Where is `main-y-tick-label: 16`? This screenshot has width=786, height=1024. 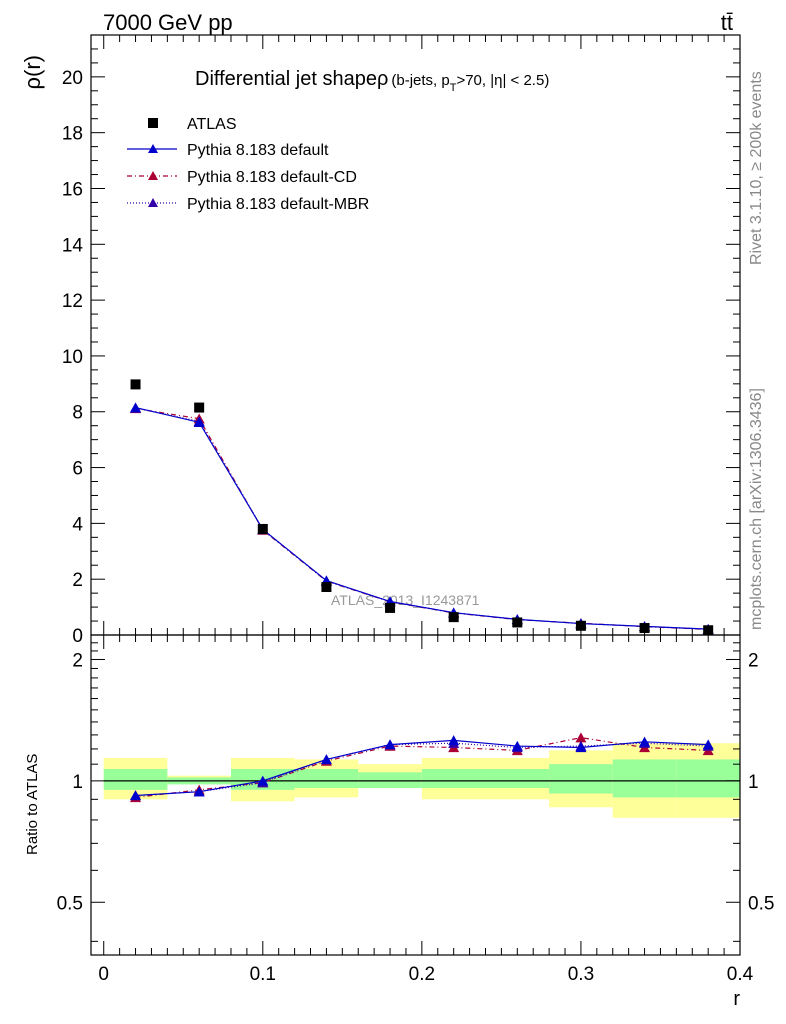
main-y-tick-label: 16 is located at coordinates (72, 189).